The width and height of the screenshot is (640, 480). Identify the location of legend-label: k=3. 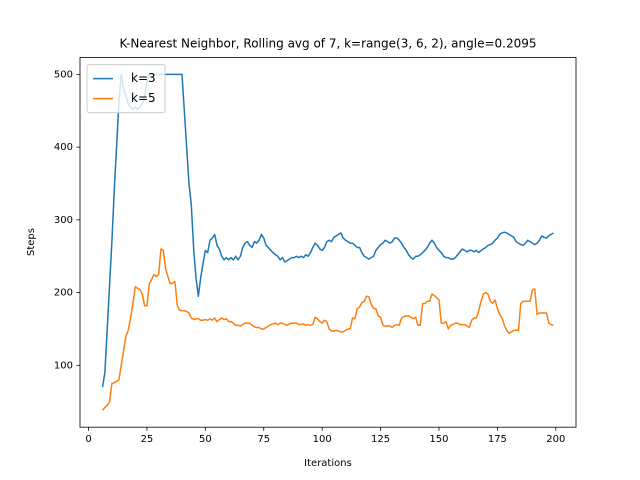
(143, 78).